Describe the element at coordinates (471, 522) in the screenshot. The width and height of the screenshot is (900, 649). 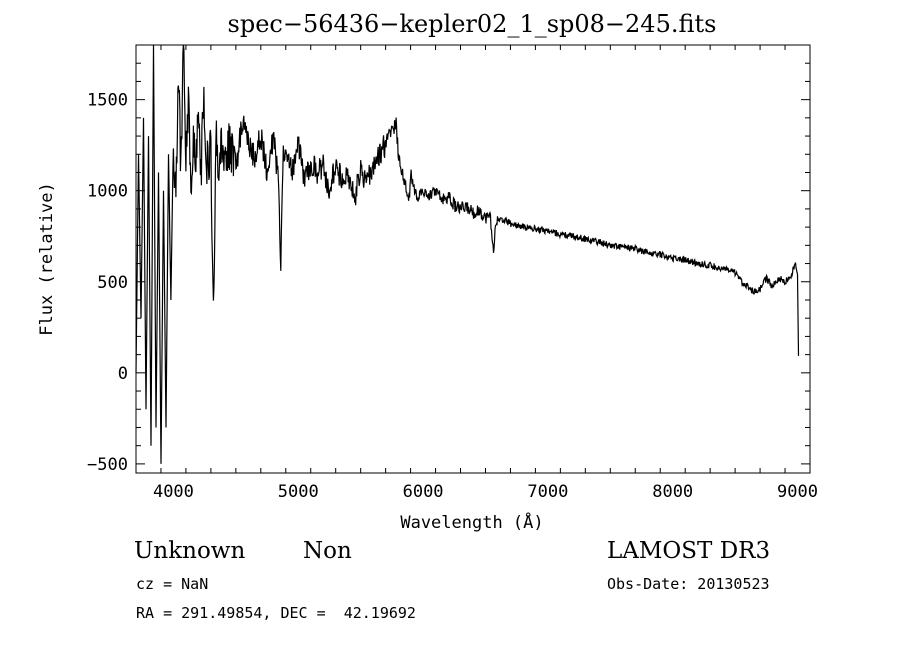
I see `x-axis-label: Wavelength (Å)` at that location.